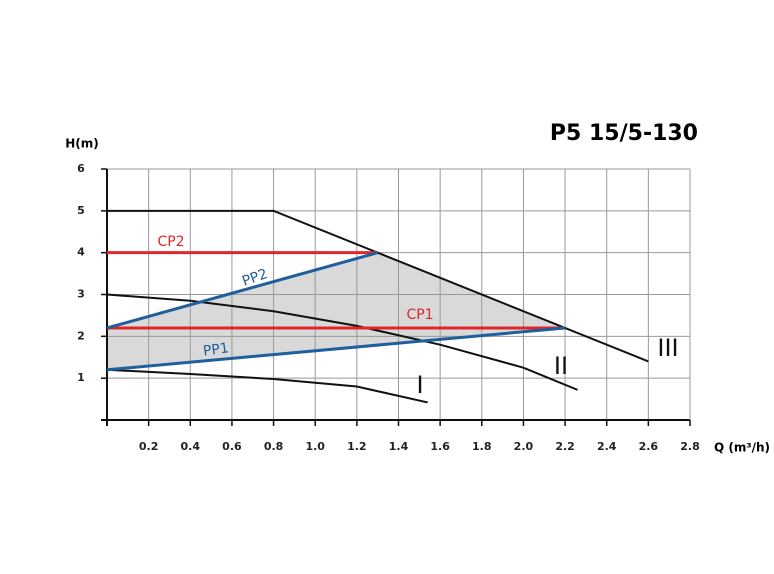 The height and width of the screenshot is (574, 774). I want to click on x-tick-label: 1.6, so click(440, 446).